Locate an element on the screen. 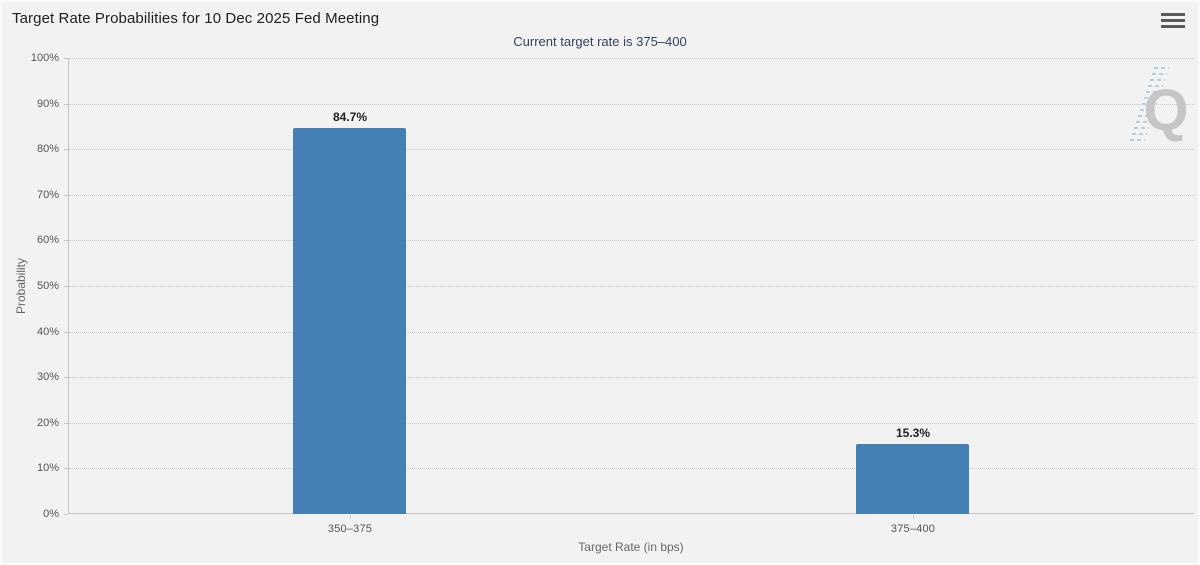 This screenshot has height=565, width=1200. y-axis-tick-label: 80% is located at coordinates (47, 149).